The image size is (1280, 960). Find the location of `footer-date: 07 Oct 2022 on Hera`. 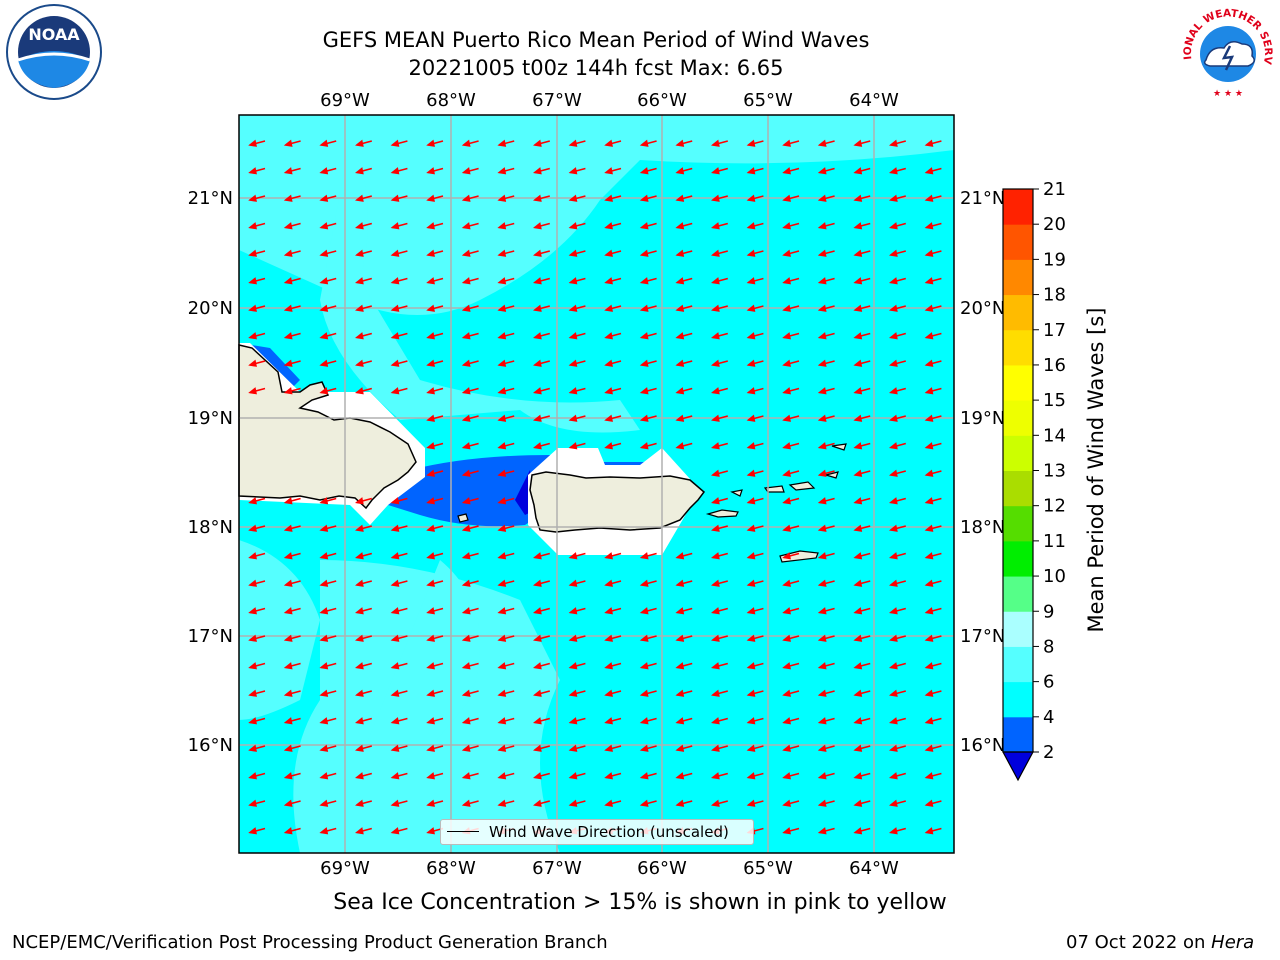

footer-date: 07 Oct 2022 on Hera is located at coordinates (1160, 942).